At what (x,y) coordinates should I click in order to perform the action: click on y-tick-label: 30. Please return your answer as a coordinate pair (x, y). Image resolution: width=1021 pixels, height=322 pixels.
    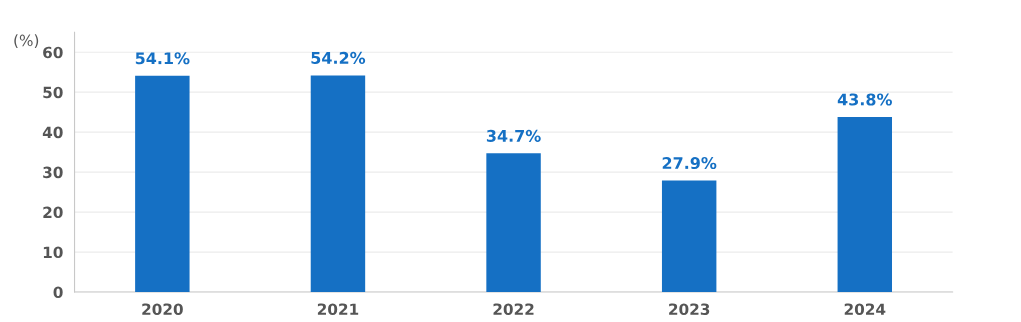
    Looking at the image, I should click on (53, 172).